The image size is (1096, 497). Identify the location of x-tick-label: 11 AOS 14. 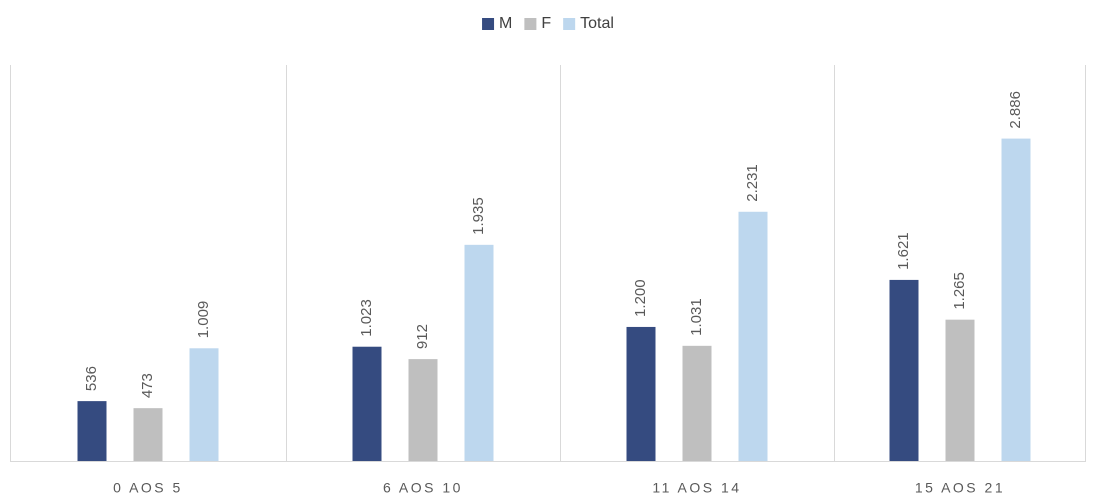
(696, 488).